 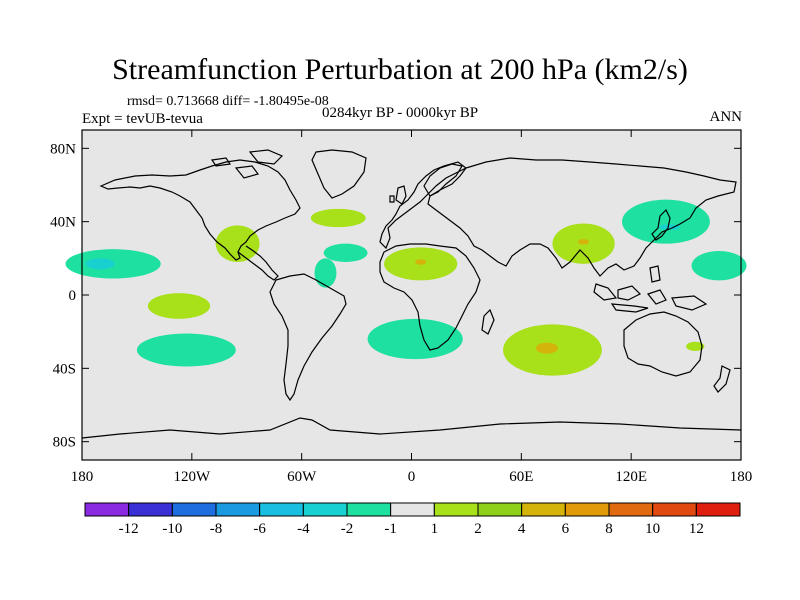 I want to click on coast-british-isles, so click(x=398, y=195).